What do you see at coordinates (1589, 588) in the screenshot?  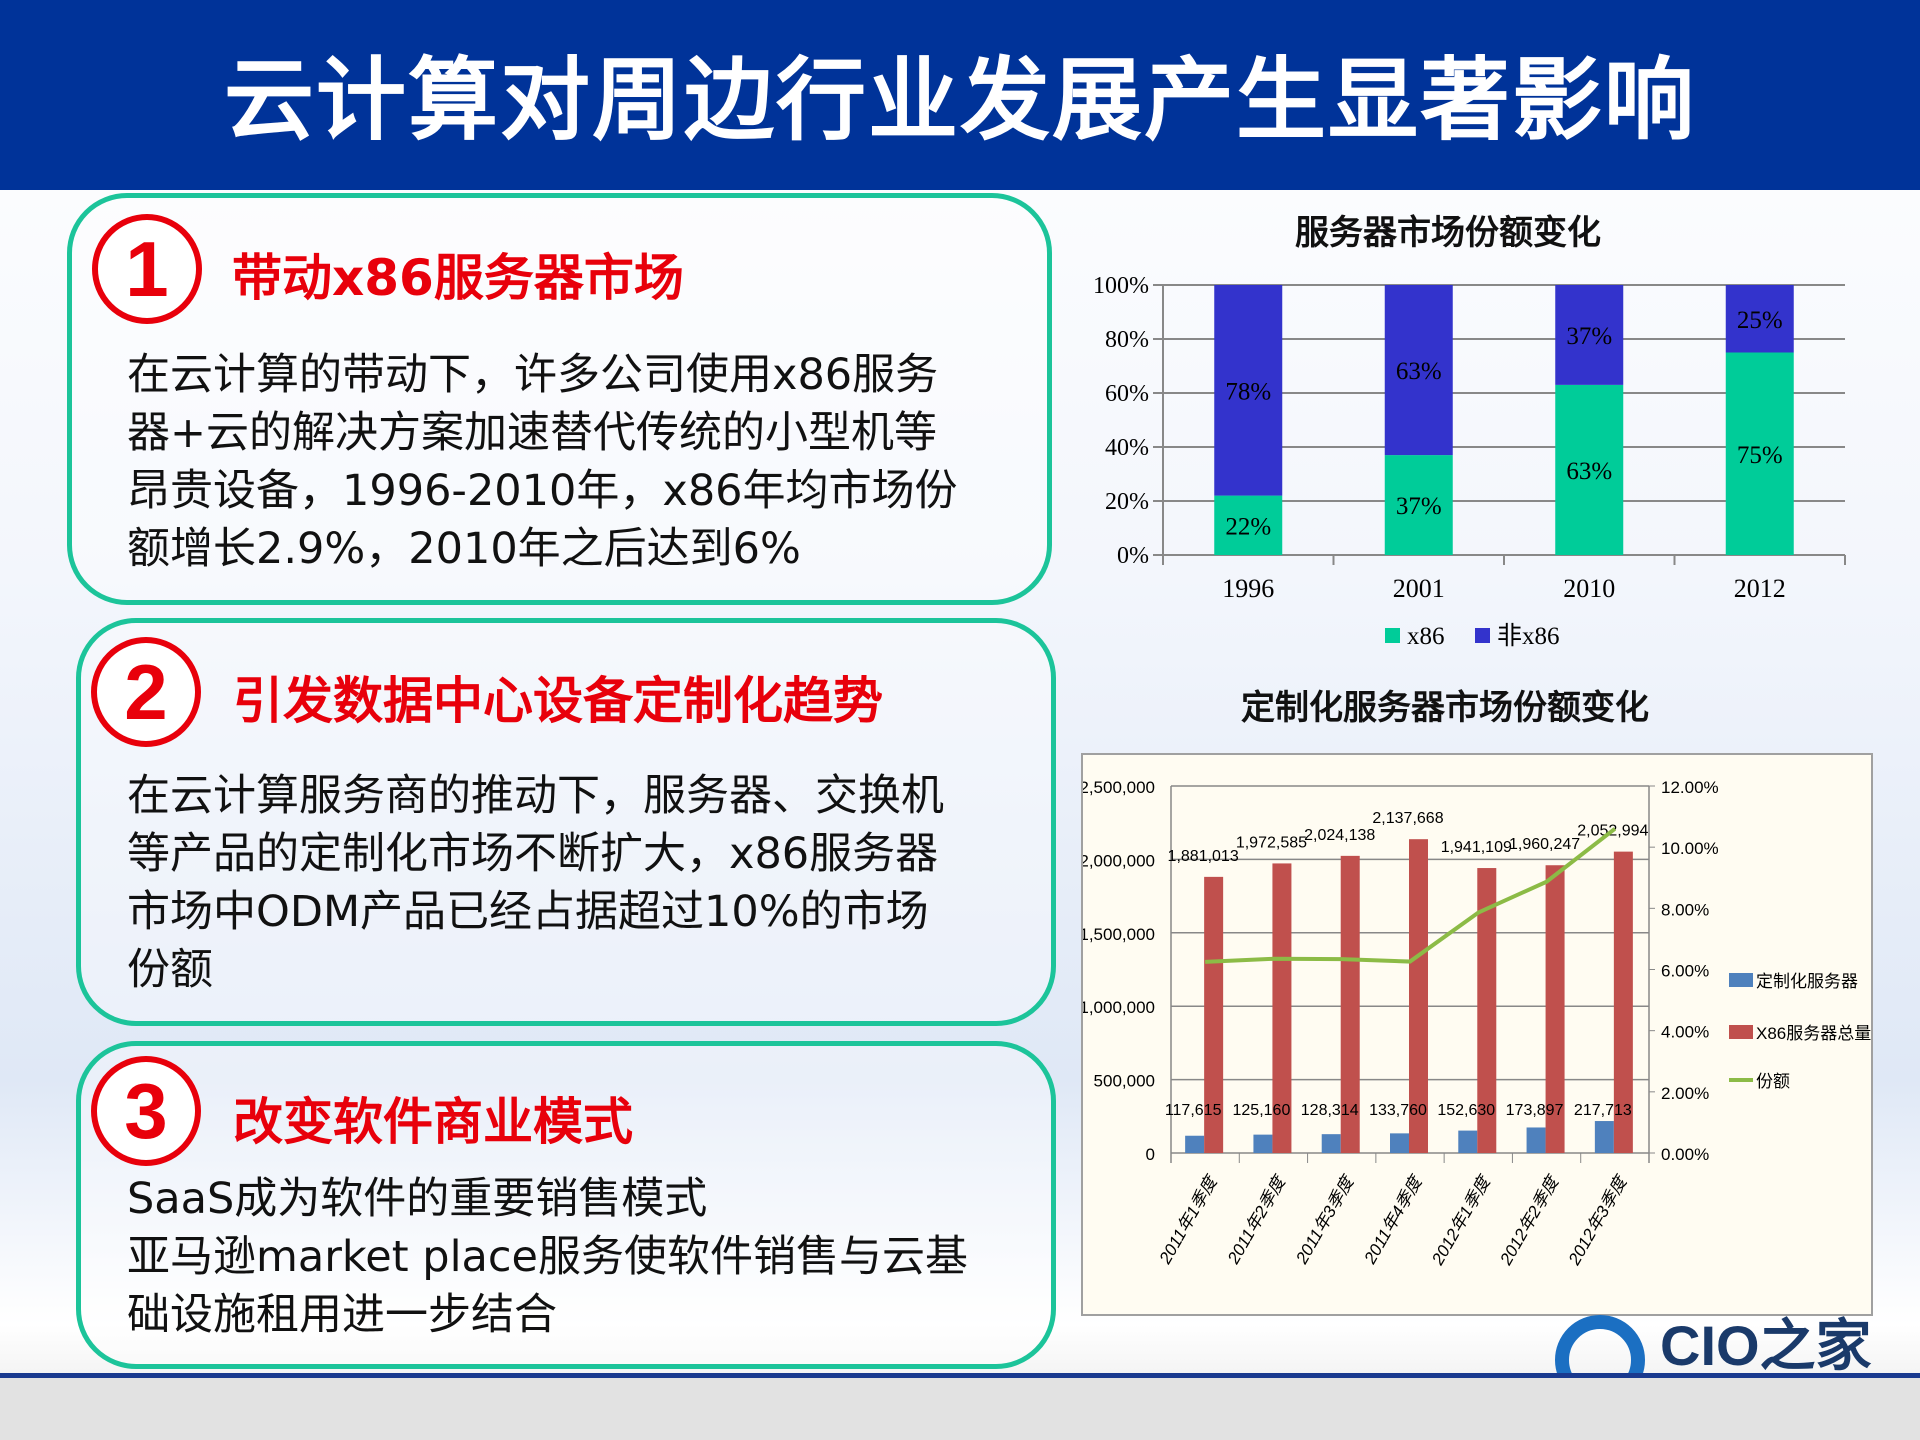 I see `x-tick-label: 2010` at bounding box center [1589, 588].